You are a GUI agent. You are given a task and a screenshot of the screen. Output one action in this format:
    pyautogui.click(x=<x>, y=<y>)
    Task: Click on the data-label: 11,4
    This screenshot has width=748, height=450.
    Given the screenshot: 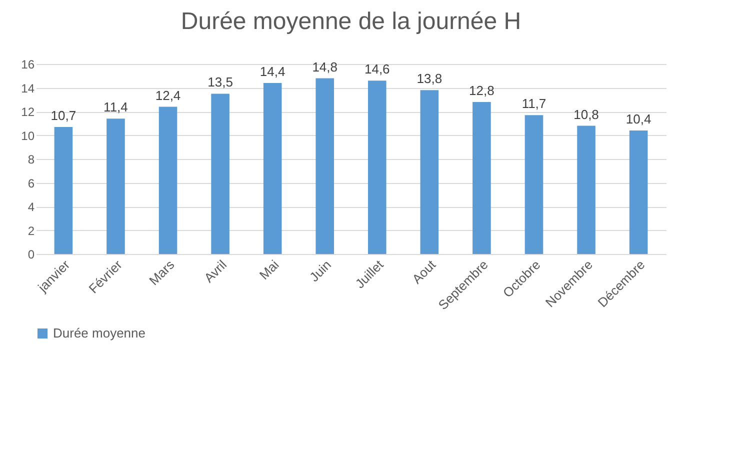 What is the action you would take?
    pyautogui.click(x=116, y=107)
    